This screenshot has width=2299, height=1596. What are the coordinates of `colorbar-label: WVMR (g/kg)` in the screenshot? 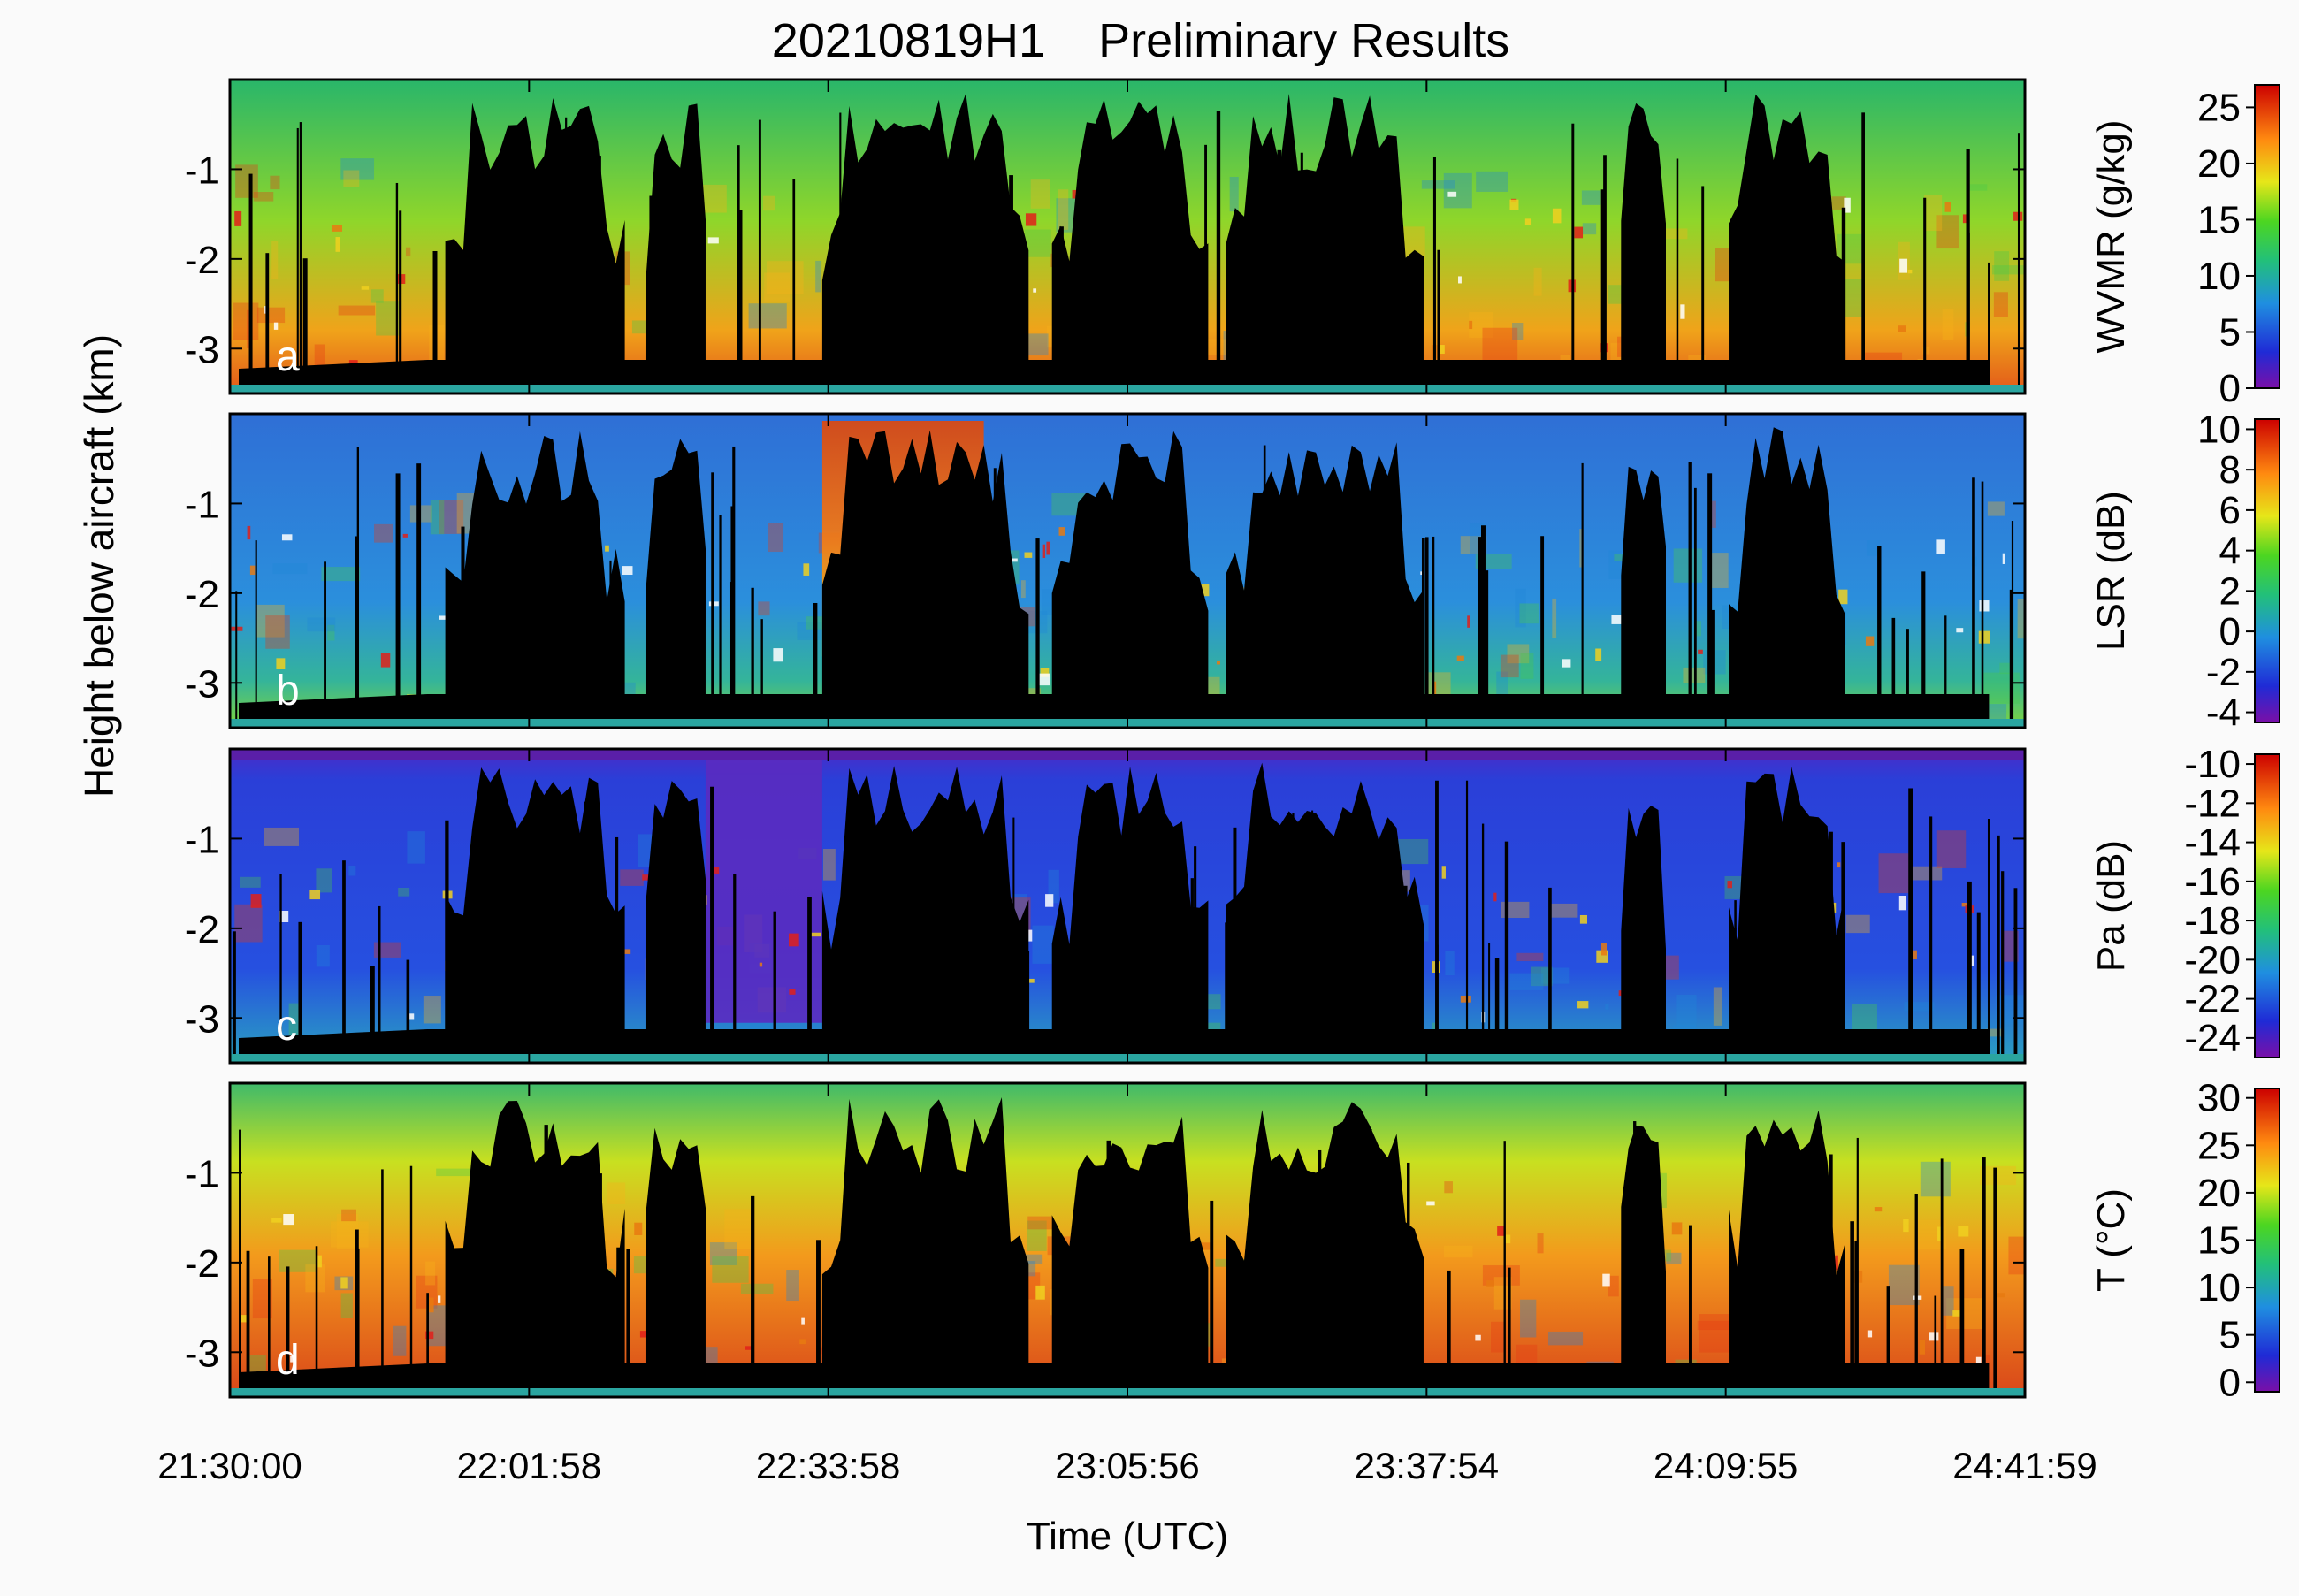 It's located at (2111, 237).